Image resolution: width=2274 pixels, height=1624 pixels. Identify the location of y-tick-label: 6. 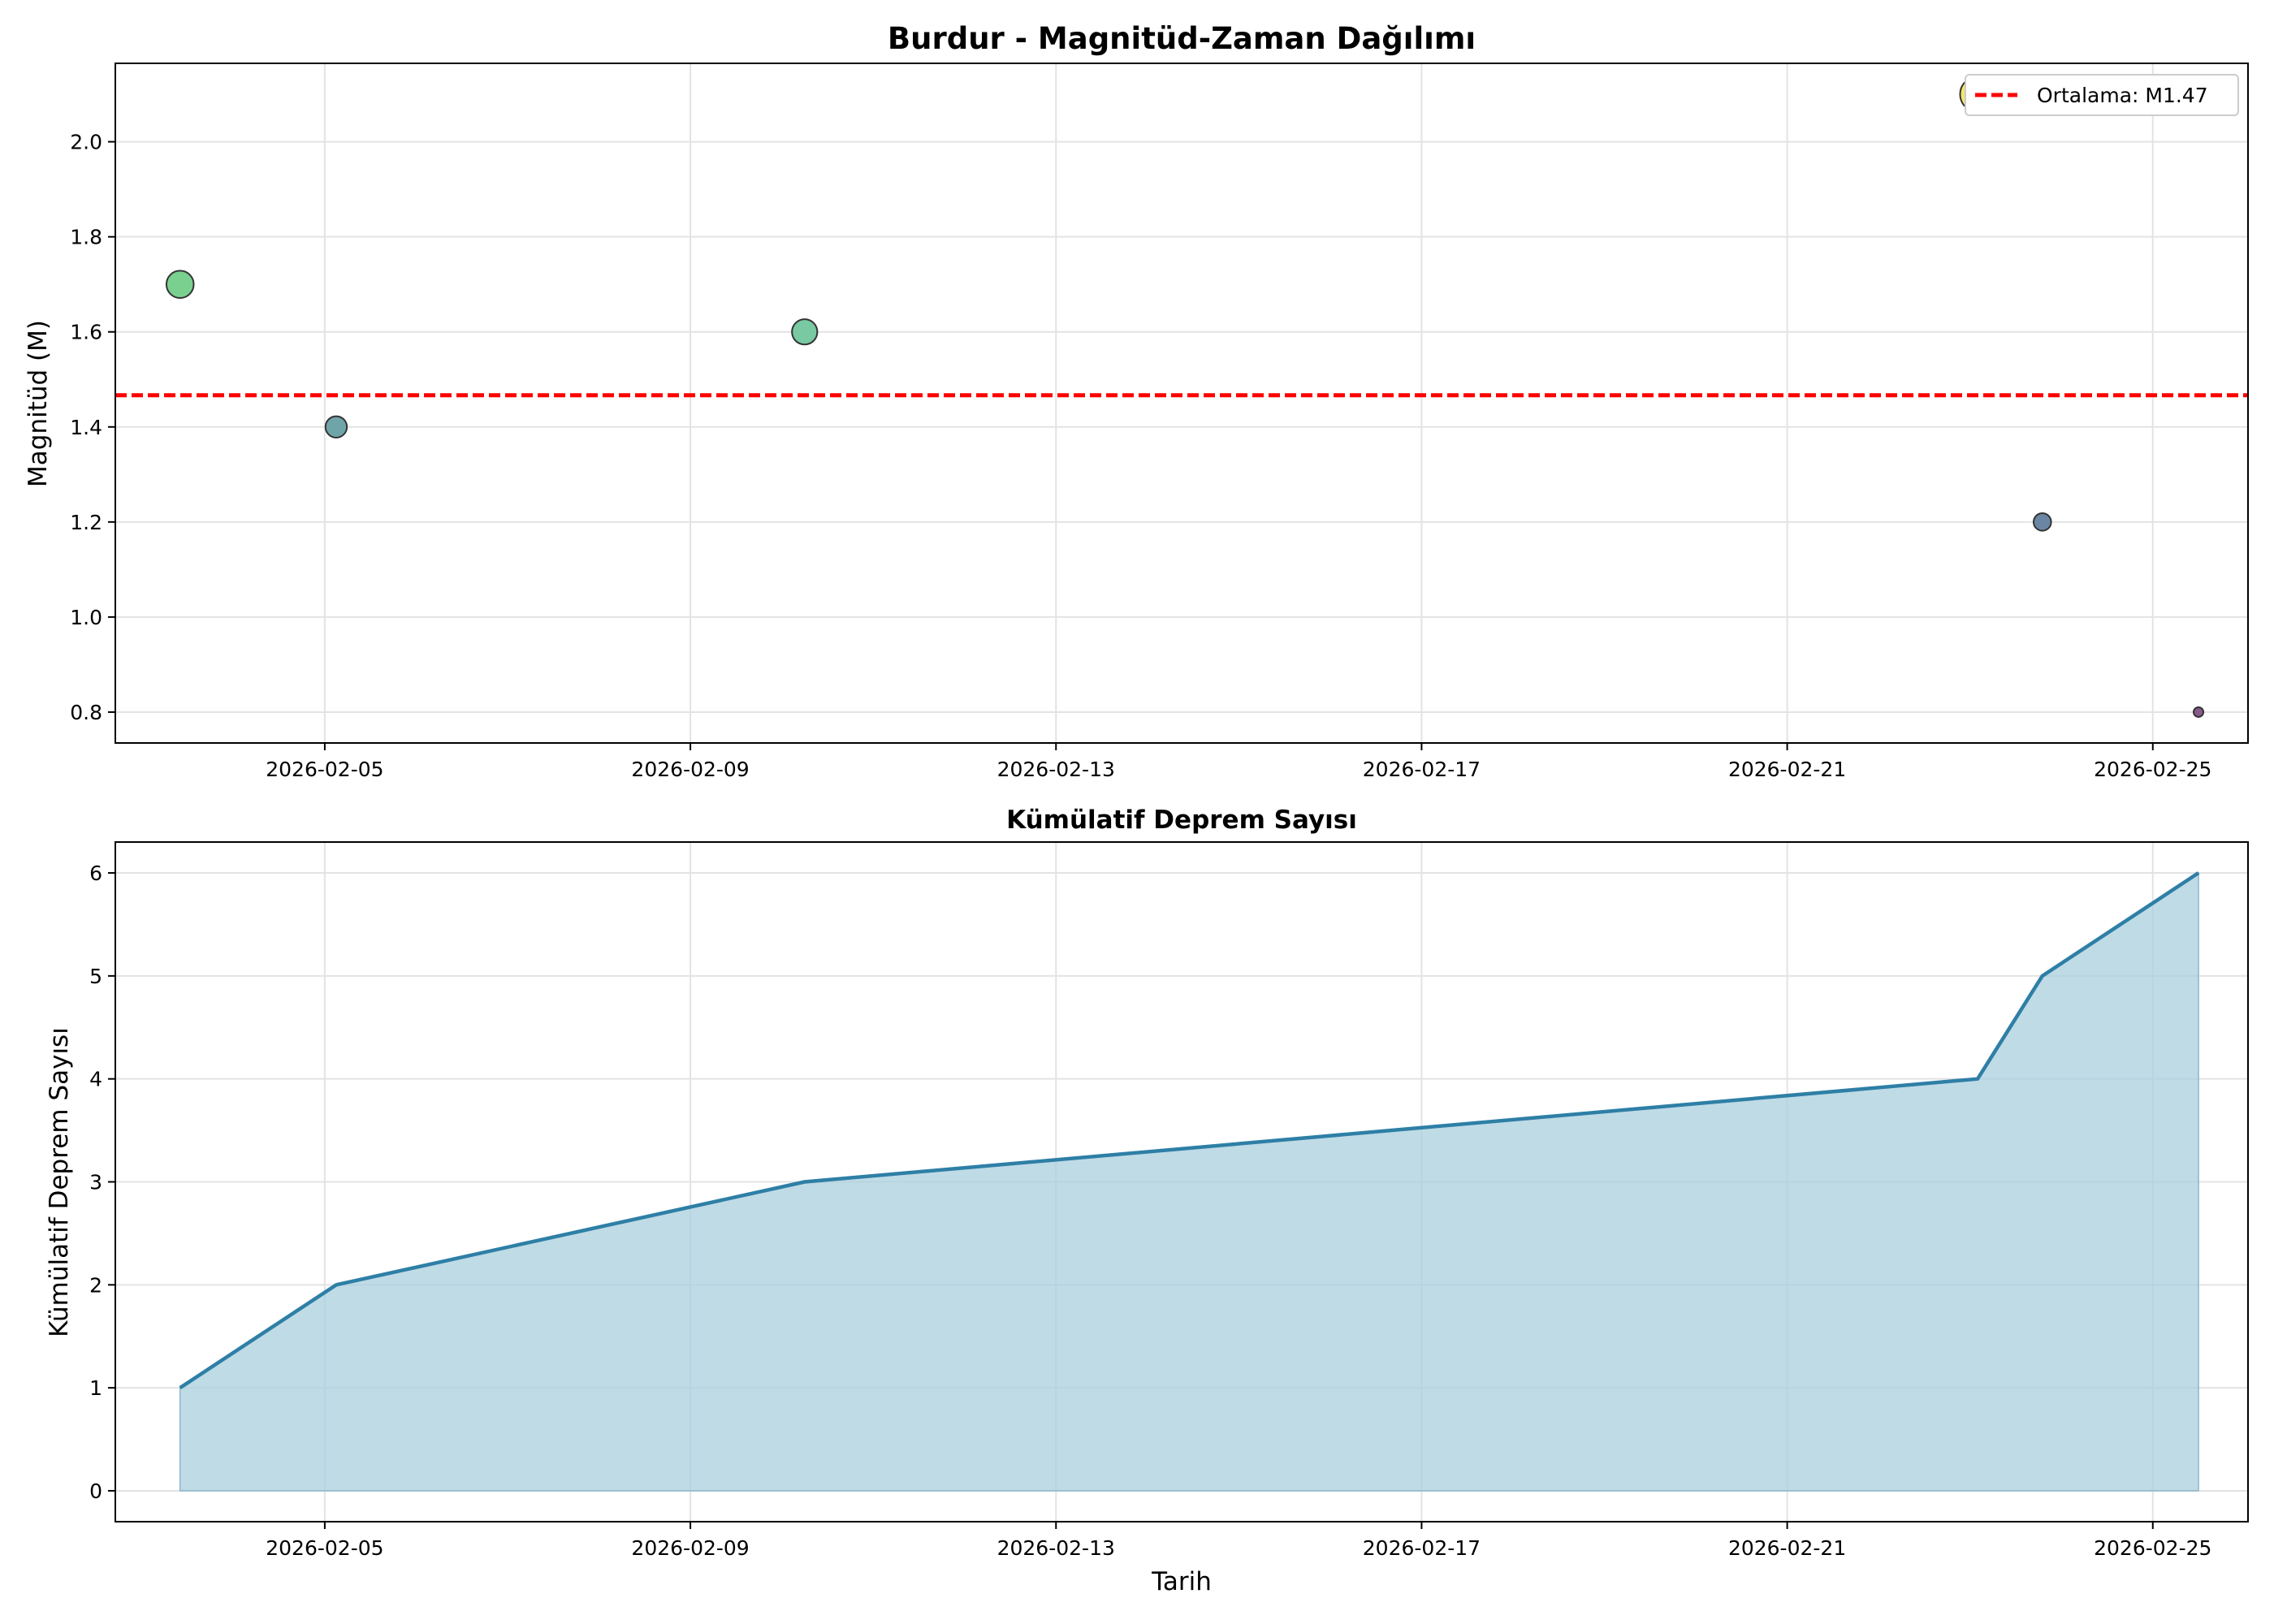
(96, 873).